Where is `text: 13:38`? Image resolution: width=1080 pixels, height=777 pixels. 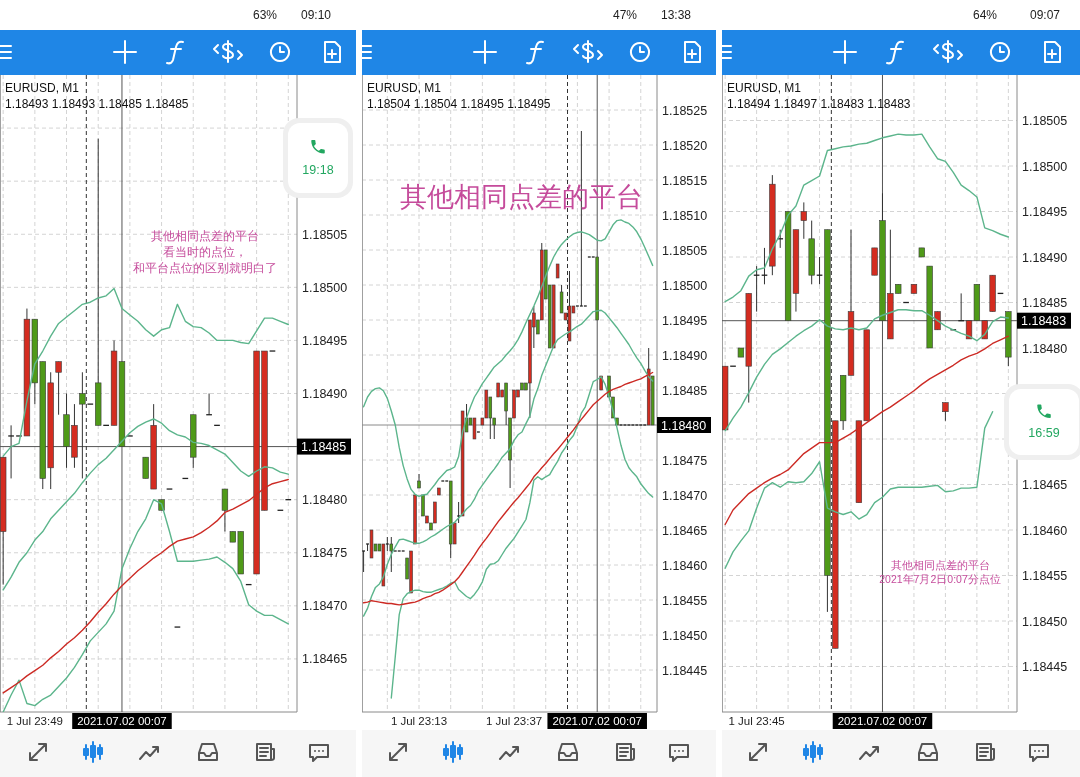
text: 13:38 is located at coordinates (676, 15).